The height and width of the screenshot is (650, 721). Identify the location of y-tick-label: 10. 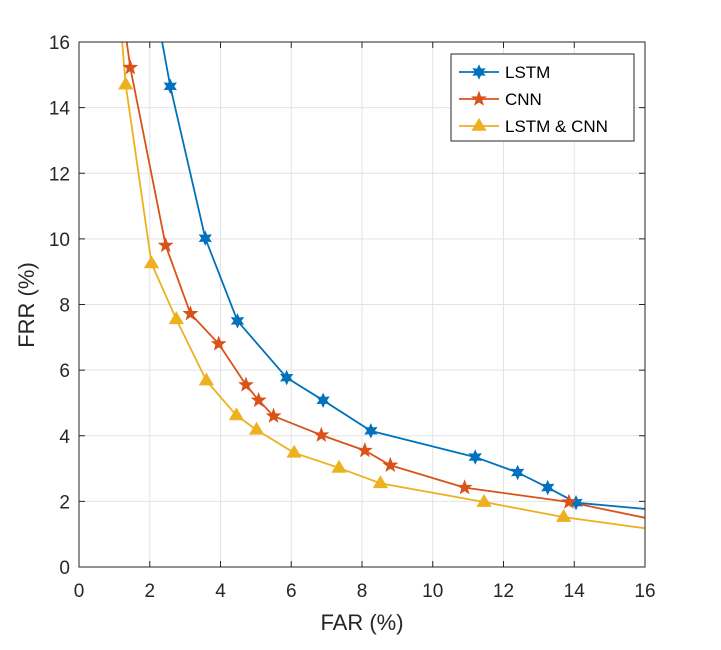
(59, 240).